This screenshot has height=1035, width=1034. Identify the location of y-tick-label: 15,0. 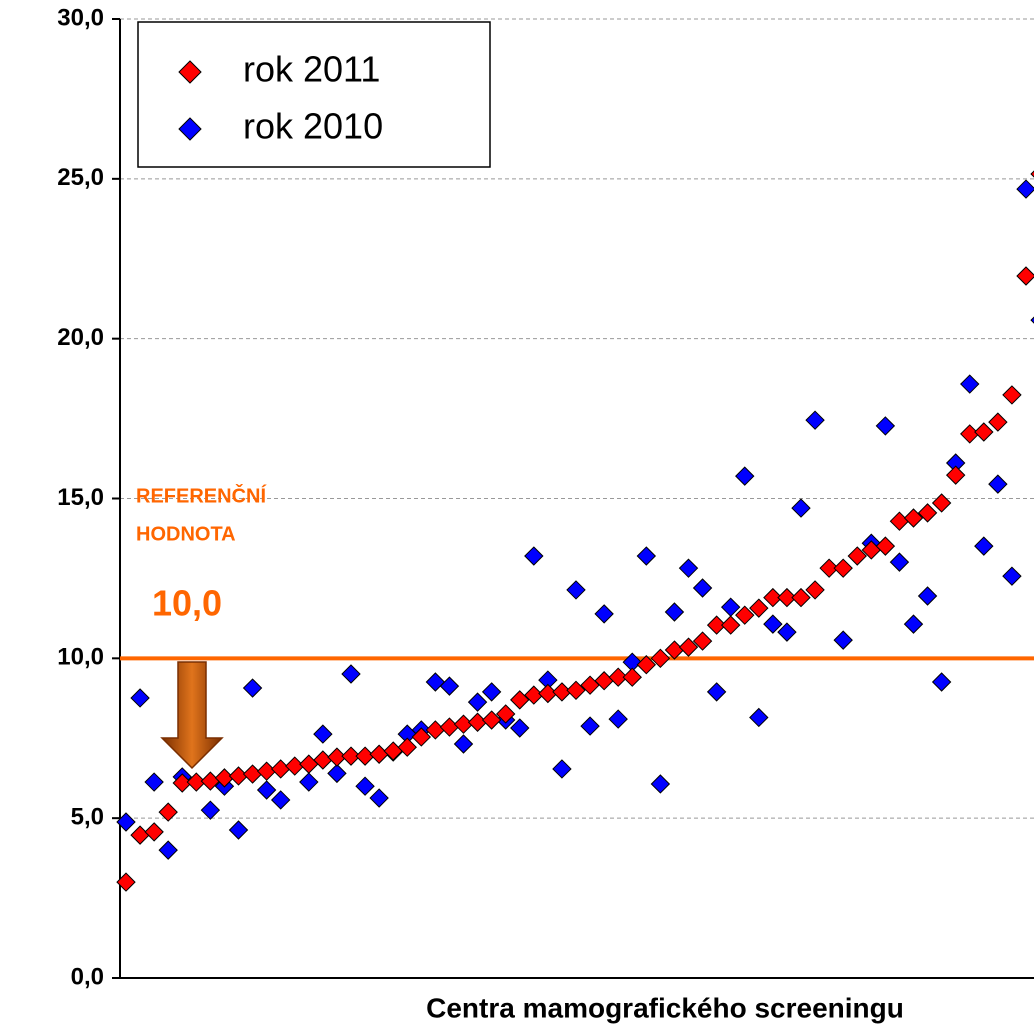
(80, 497).